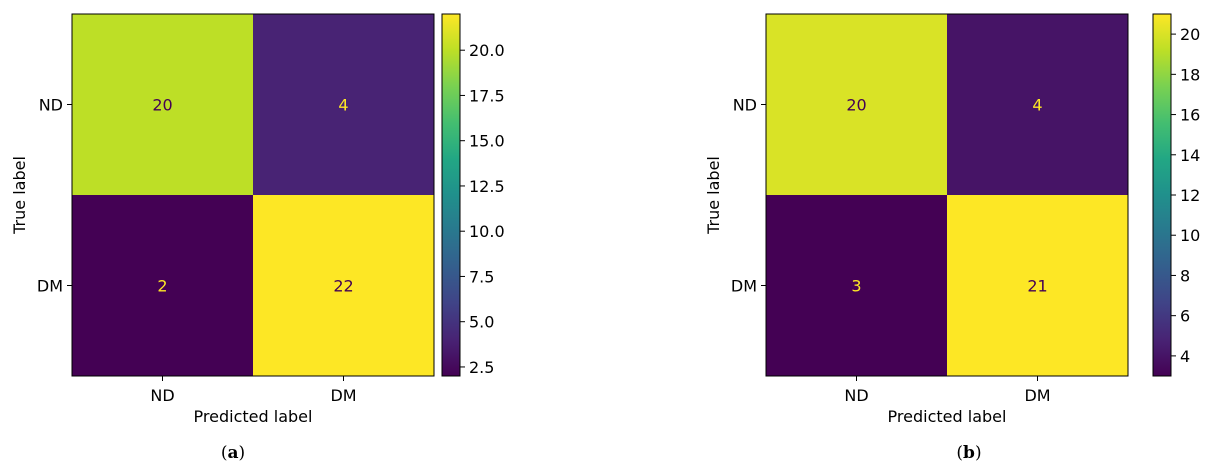 This screenshot has width=1212, height=468. I want to click on caption-b: (b), so click(969, 453).